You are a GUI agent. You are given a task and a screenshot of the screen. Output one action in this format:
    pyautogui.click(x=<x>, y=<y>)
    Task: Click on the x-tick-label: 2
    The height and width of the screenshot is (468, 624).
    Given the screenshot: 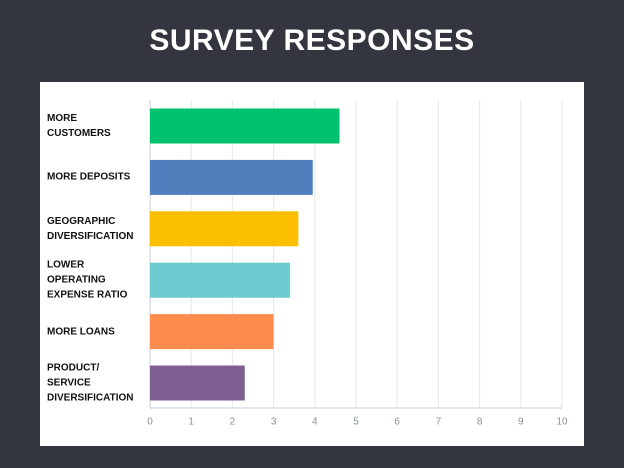 What is the action you would take?
    pyautogui.click(x=233, y=422)
    